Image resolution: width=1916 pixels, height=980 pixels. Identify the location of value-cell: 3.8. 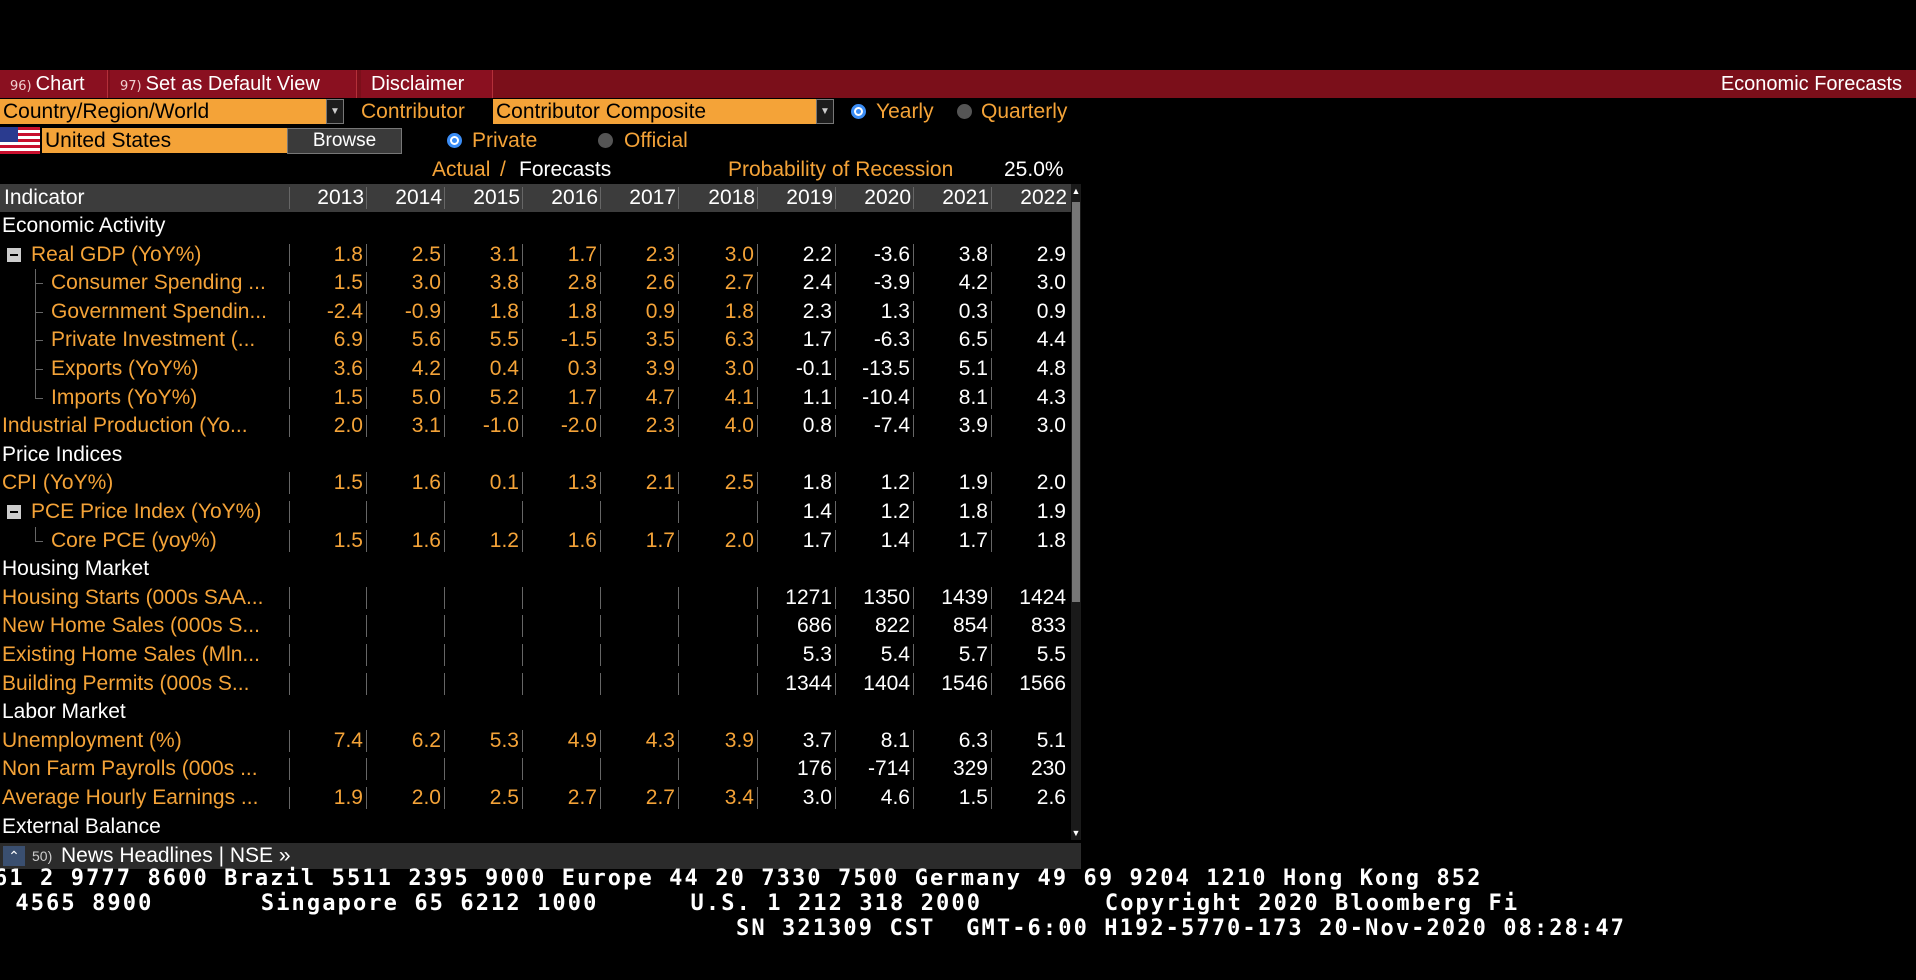
(504, 283).